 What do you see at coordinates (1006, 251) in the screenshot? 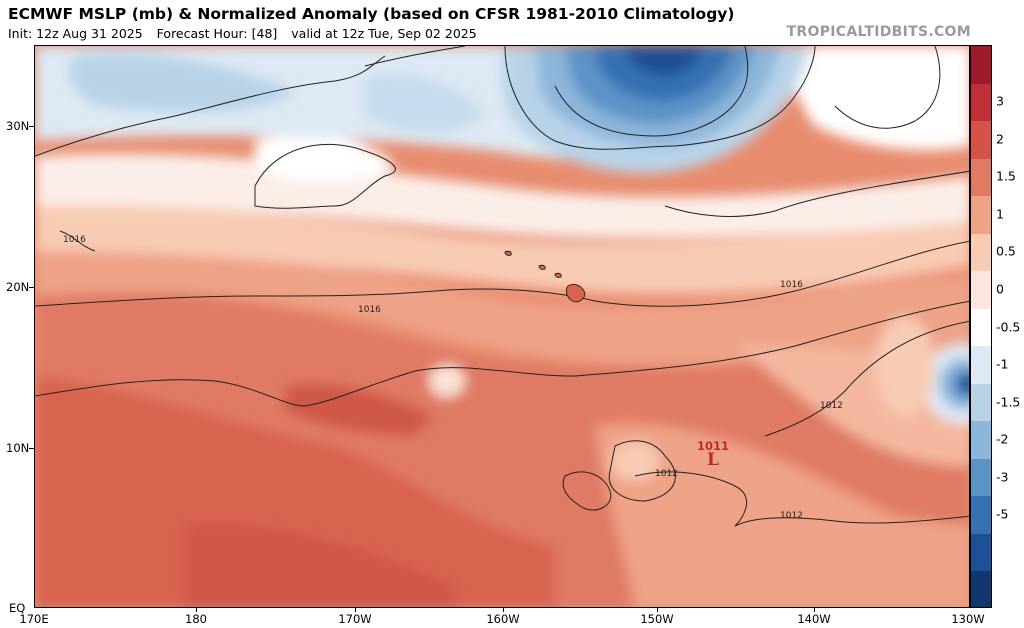
I see `colorbar-label: 0.5` at bounding box center [1006, 251].